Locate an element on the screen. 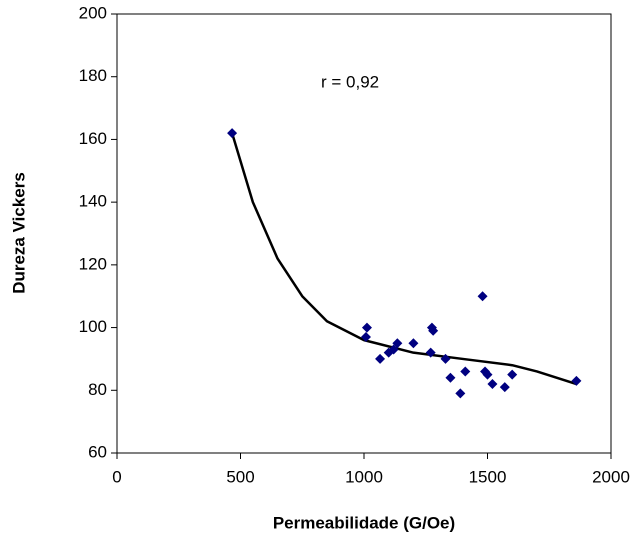  y-tick-label: 120 is located at coordinates (93, 263).